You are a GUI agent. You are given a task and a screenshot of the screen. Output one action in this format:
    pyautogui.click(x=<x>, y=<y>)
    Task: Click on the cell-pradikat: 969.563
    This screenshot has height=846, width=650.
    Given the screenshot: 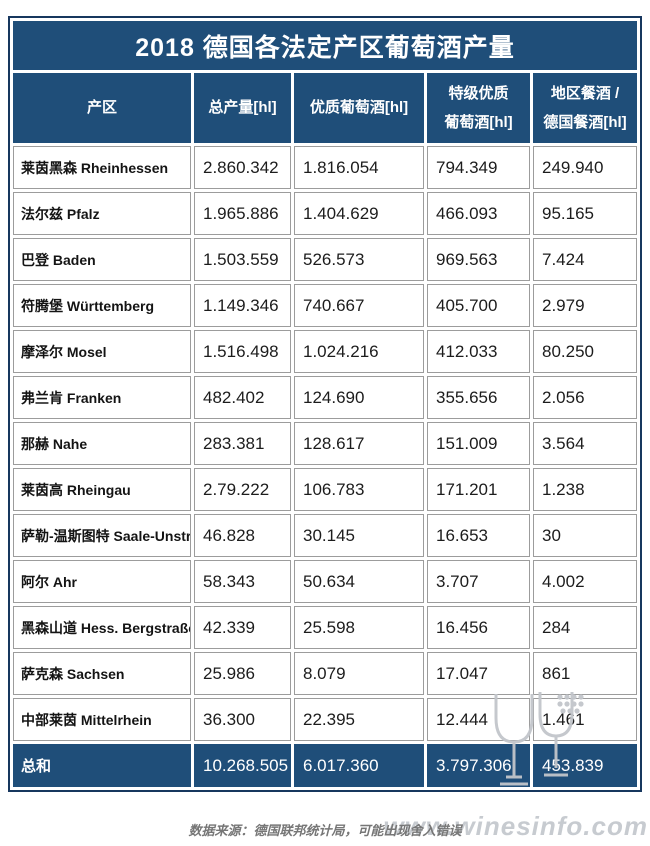 What is the action you would take?
    pyautogui.click(x=478, y=259)
    